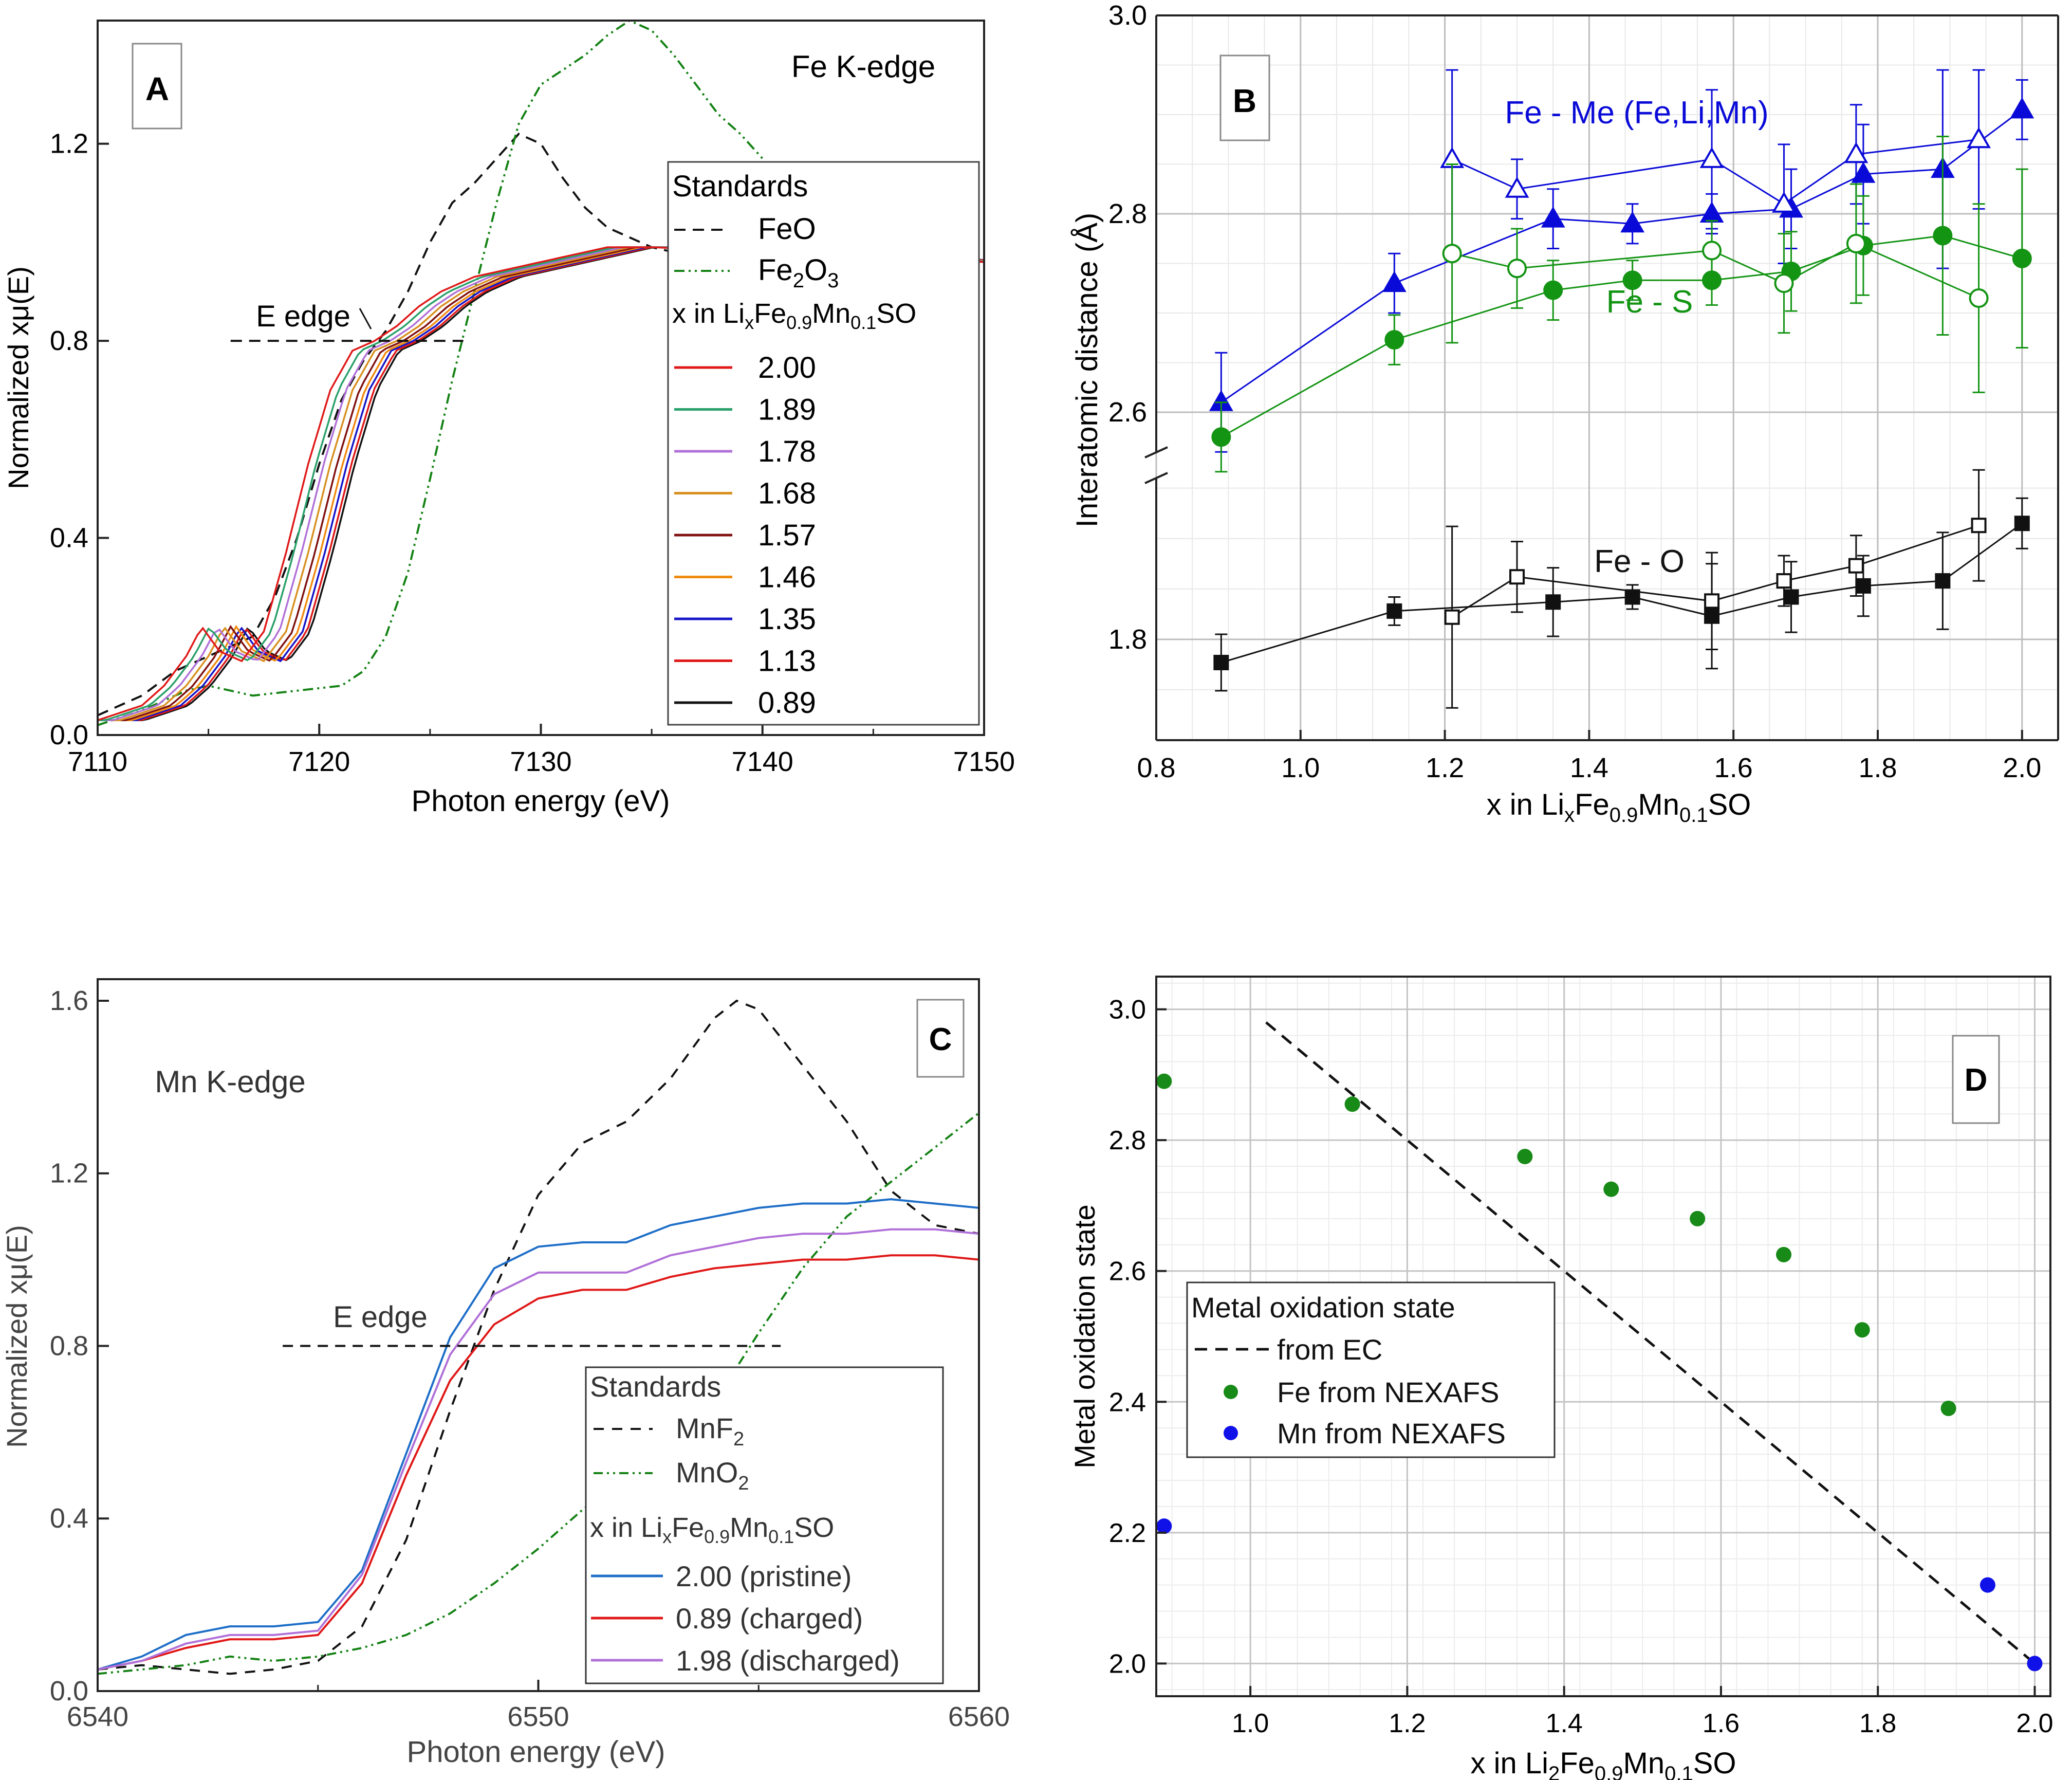 This screenshot has width=2072, height=1780. I want to click on panel-d-ylabel: Metal oxidation state, so click(1084, 1336).